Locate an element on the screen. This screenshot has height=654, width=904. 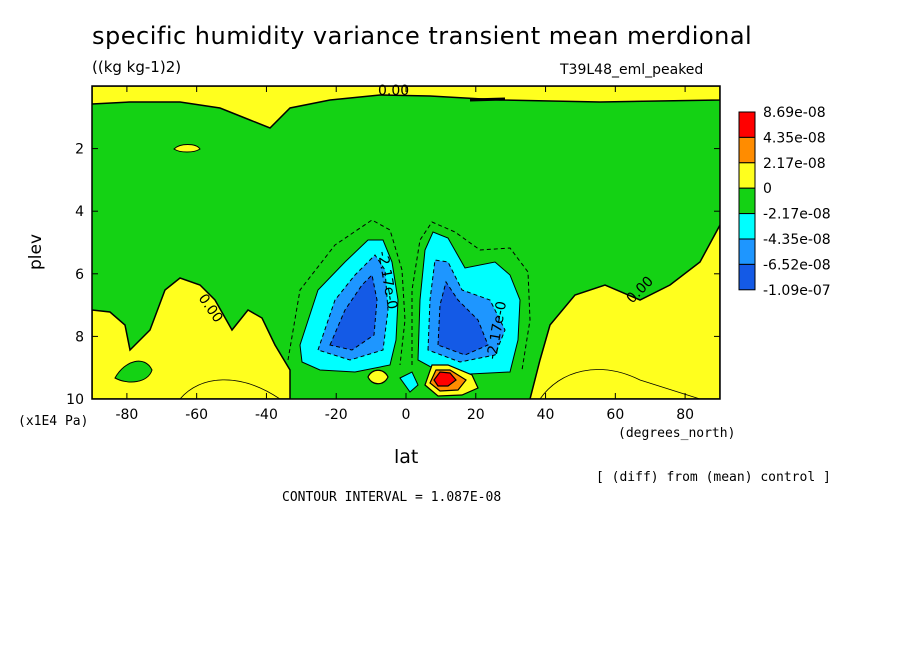
colorbar-label: 4.35e-08 is located at coordinates (794, 138).